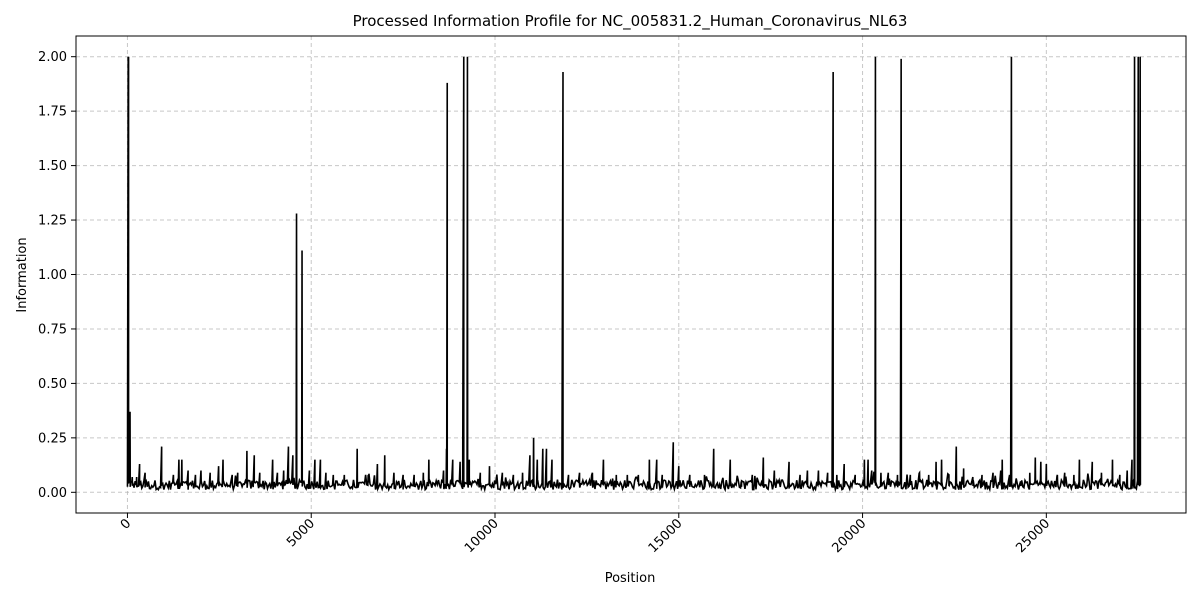  Describe the element at coordinates (52, 221) in the screenshot. I see `y-tick-label: 1.25` at that location.